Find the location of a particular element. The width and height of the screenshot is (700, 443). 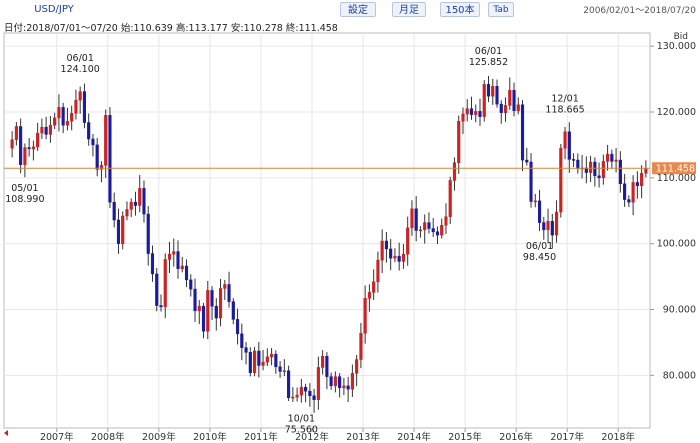

timeframe-button: 月足 is located at coordinates (409, 9).